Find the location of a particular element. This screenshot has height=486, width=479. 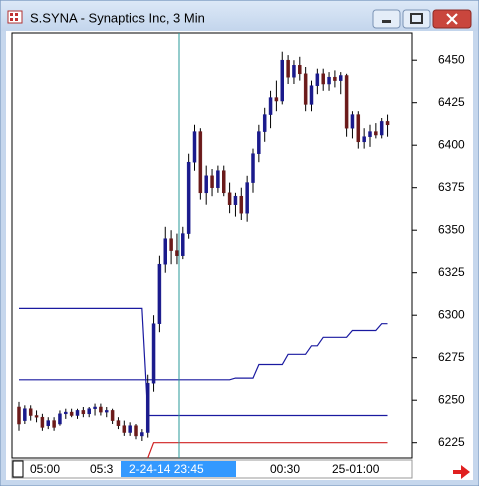

y-tick-label: 6450 is located at coordinates (451, 59).